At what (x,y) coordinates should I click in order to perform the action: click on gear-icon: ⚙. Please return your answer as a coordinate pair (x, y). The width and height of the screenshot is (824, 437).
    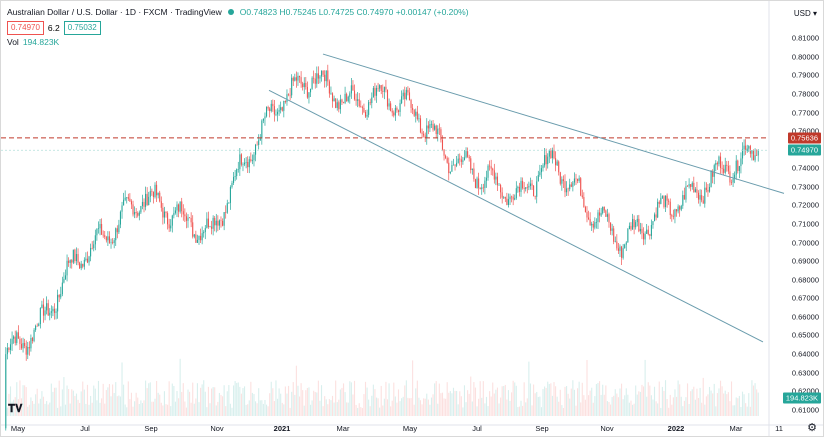
    Looking at the image, I should click on (812, 428).